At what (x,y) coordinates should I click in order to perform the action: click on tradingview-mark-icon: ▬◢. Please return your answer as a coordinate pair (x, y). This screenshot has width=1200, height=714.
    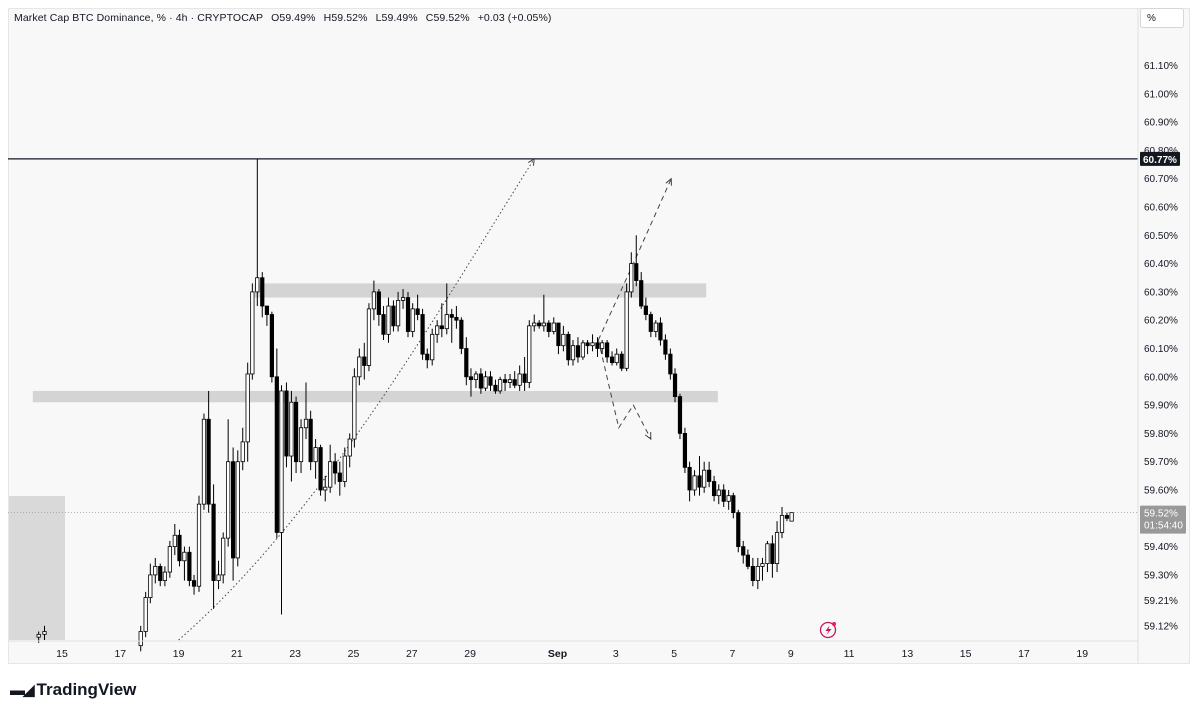
    Looking at the image, I should click on (22, 690).